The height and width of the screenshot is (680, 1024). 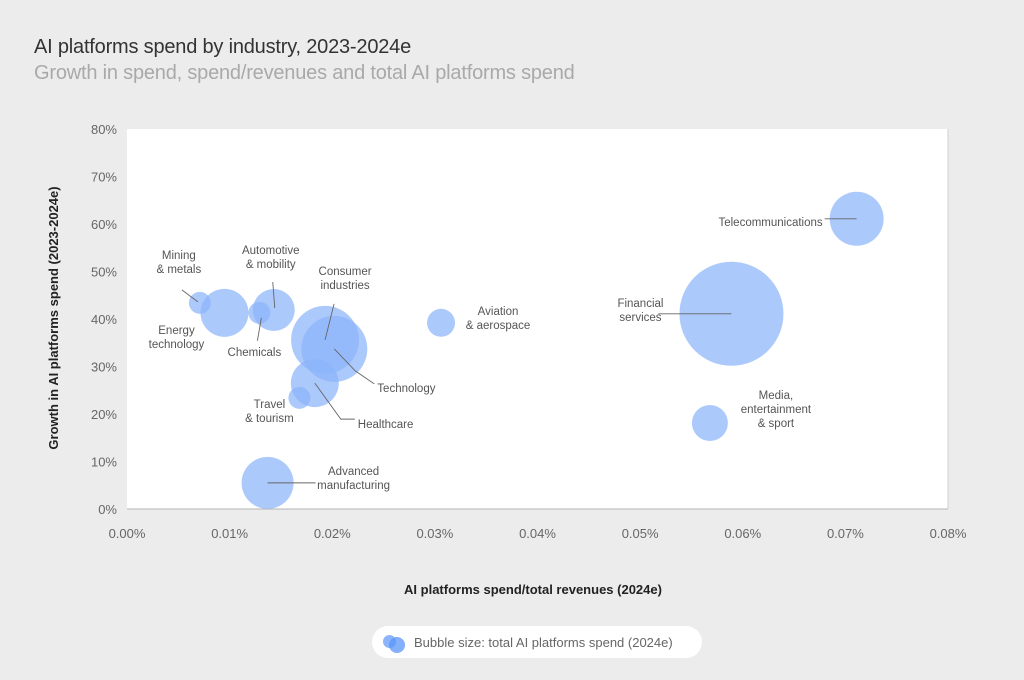 What do you see at coordinates (127, 533) in the screenshot?
I see `x-tick-label: 0.00%` at bounding box center [127, 533].